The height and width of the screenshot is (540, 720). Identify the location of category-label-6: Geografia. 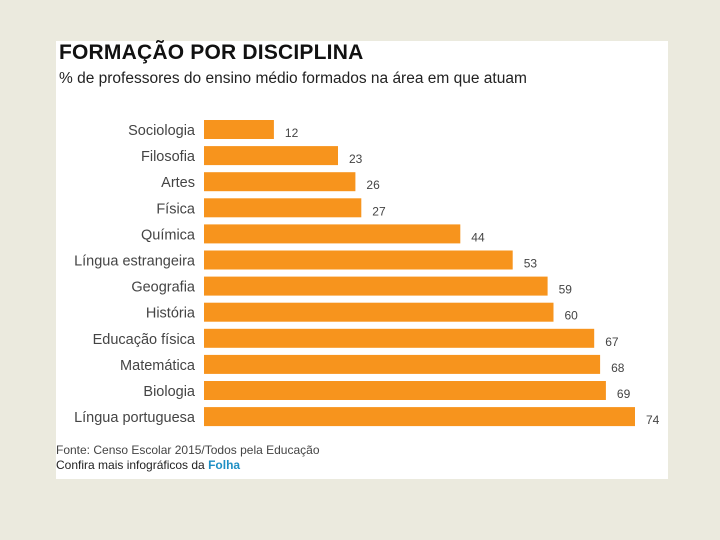
(163, 288).